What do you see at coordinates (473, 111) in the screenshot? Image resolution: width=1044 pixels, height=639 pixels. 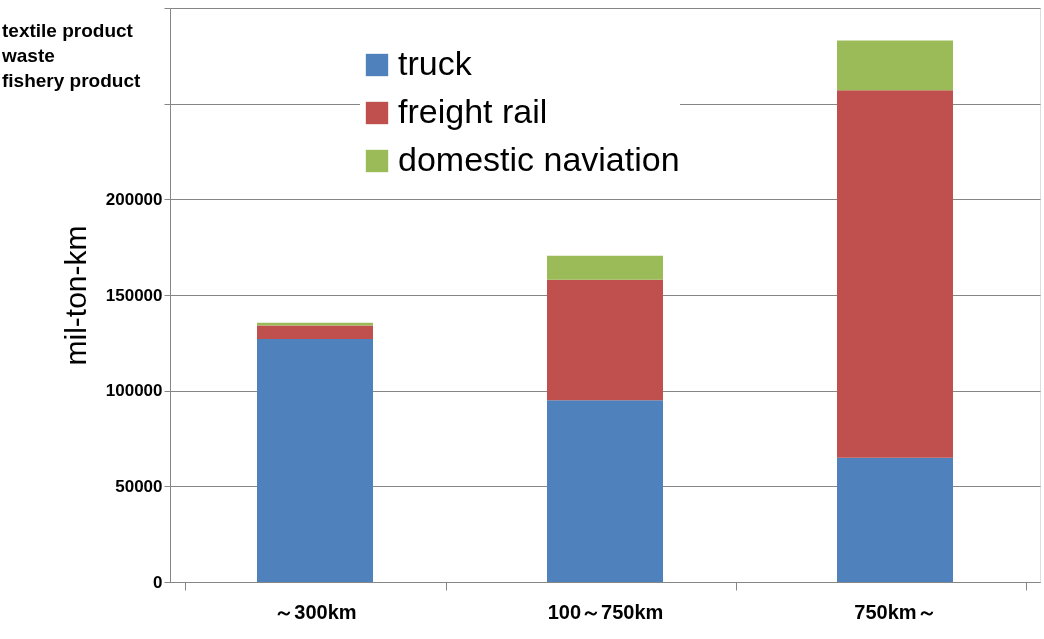 I see `legend-label: freight rail` at bounding box center [473, 111].